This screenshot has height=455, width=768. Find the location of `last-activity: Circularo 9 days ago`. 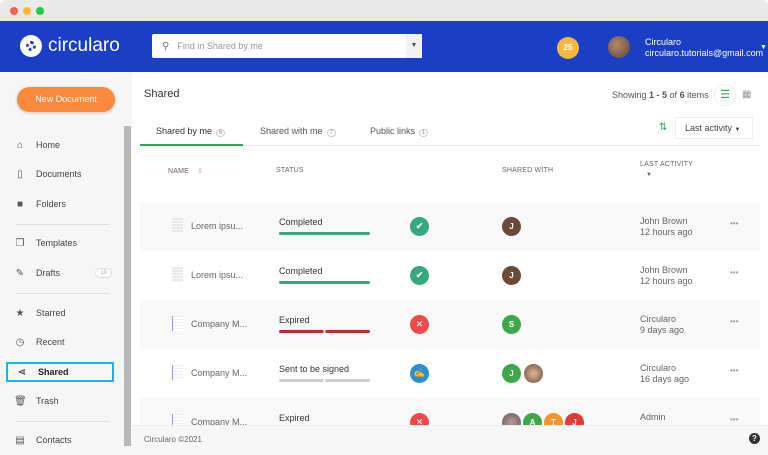

last-activity: Circularo 9 days ago is located at coordinates (662, 325).